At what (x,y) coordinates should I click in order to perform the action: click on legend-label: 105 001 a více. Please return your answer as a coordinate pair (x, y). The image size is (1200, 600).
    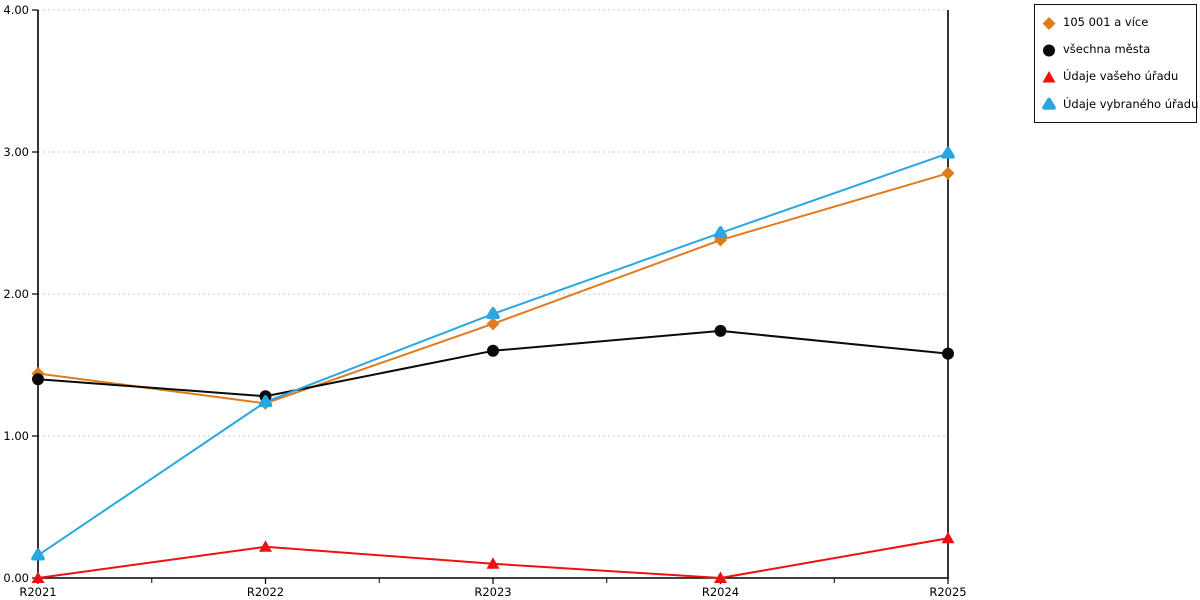
    Looking at the image, I should click on (1106, 21).